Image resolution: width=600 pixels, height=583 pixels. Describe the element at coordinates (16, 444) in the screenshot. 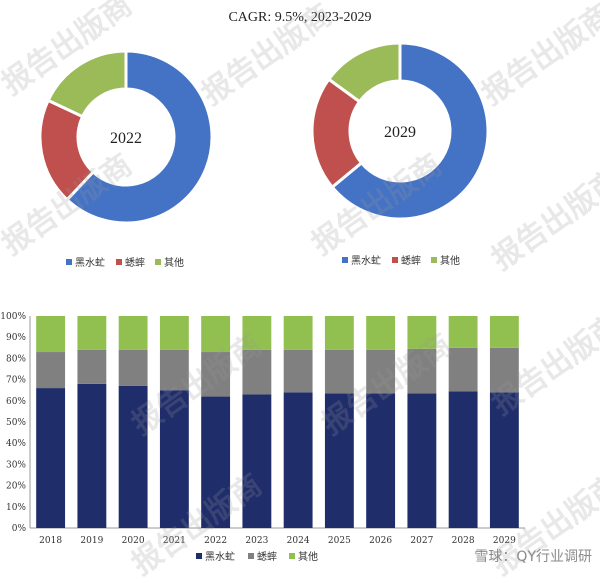

I see `y-tick-label: 40%` at that location.